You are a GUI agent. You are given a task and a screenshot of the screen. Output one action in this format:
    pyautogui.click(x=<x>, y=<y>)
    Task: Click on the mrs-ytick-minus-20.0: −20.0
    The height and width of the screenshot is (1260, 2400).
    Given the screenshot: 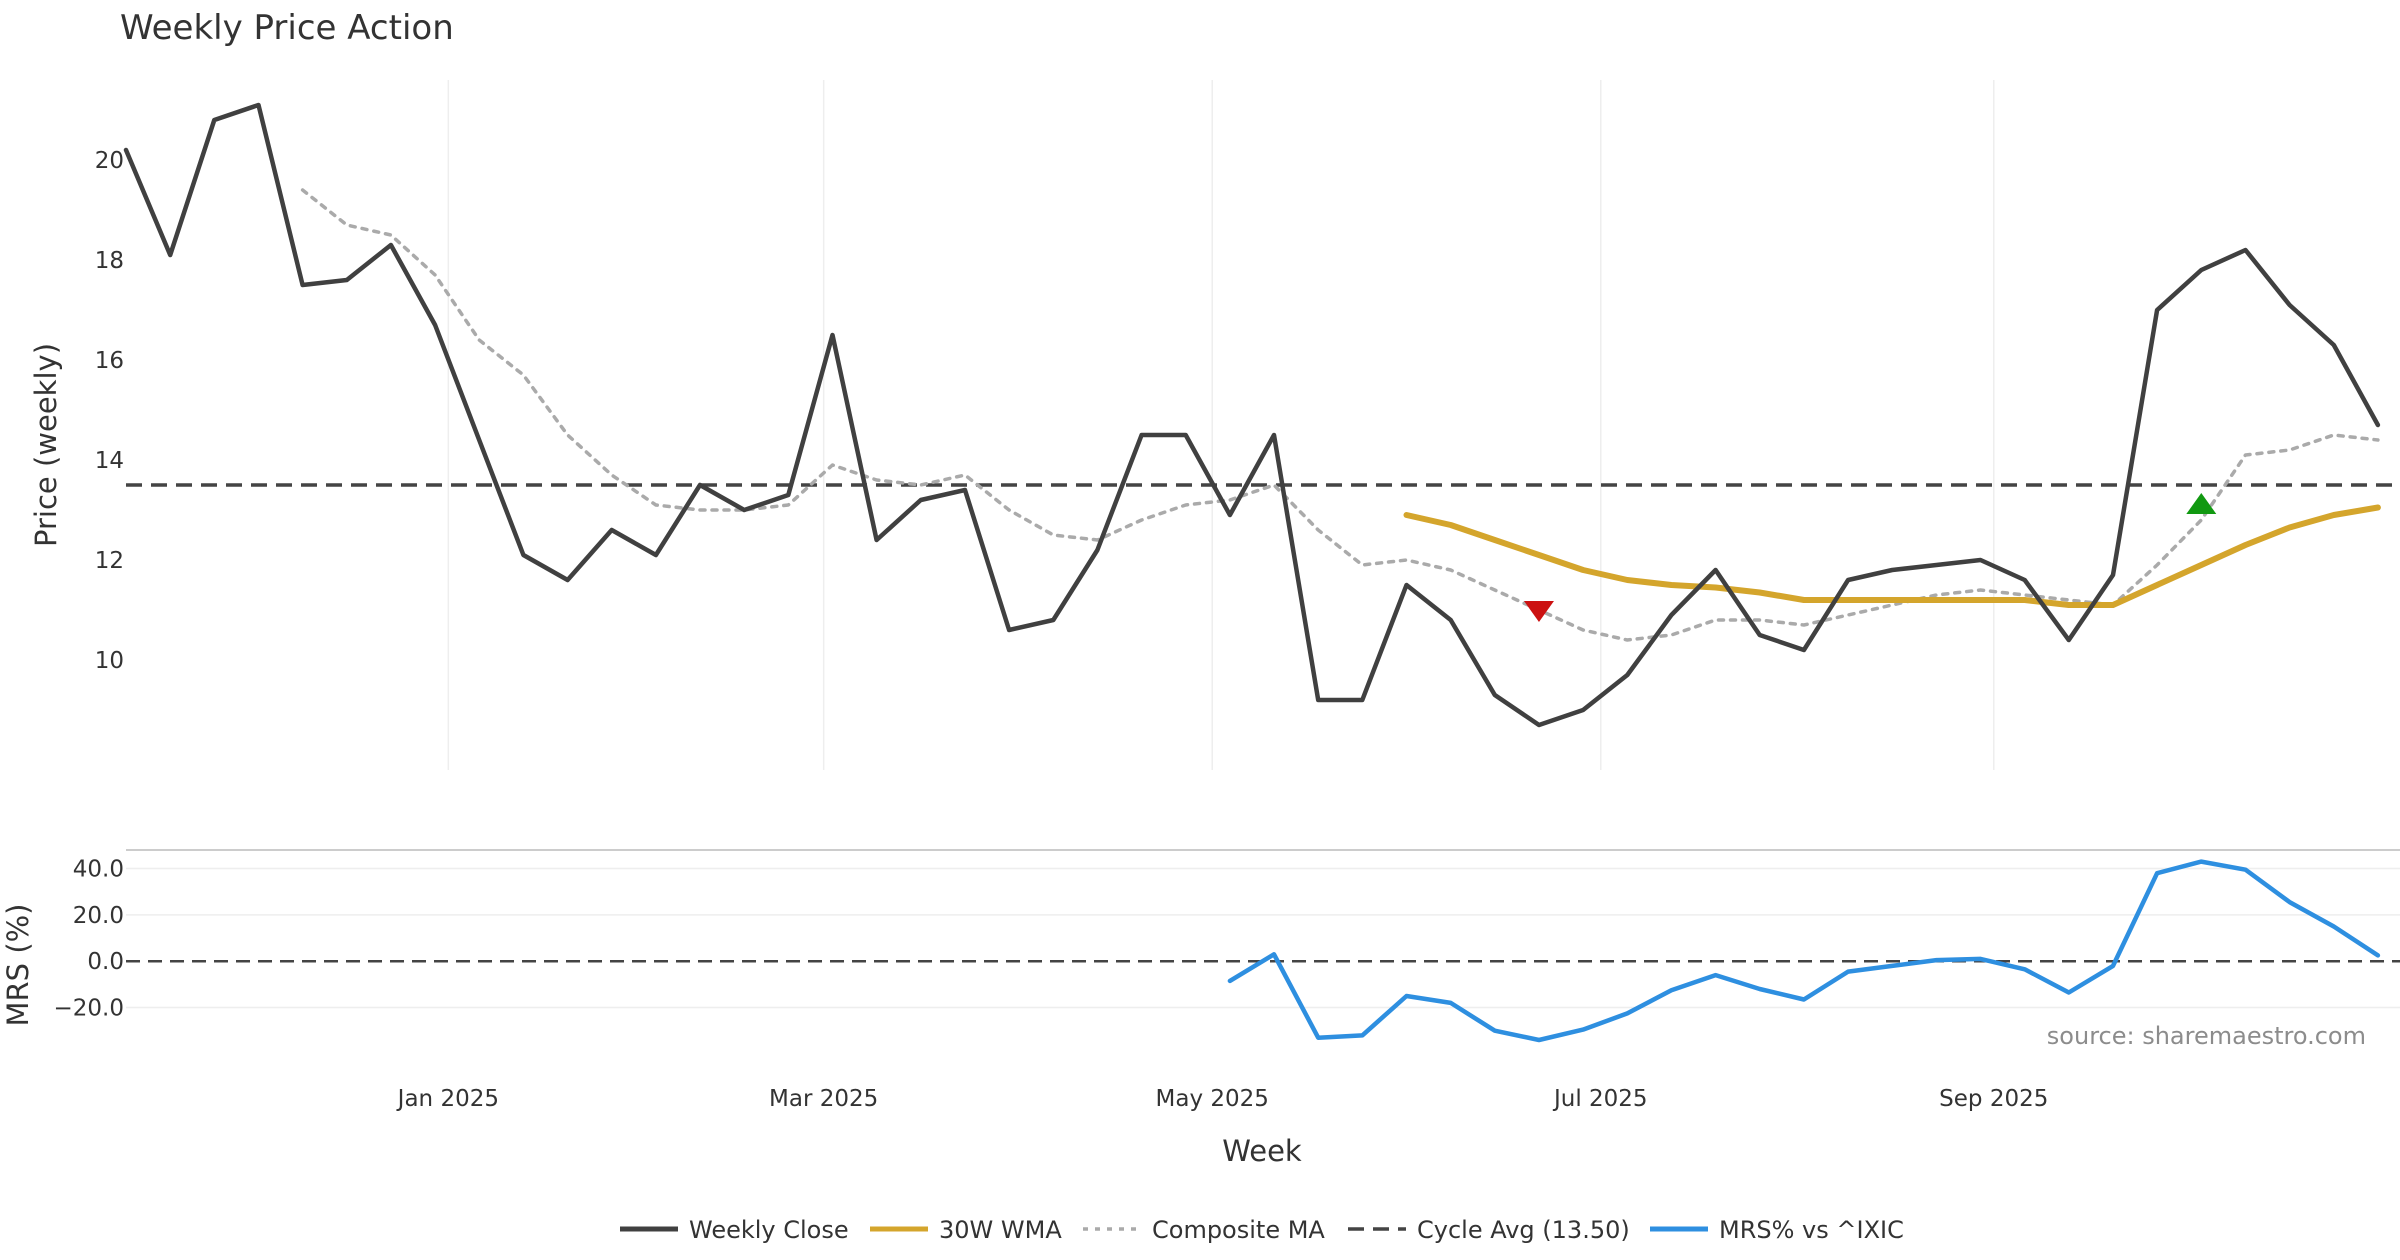 What is the action you would take?
    pyautogui.click(x=89, y=1009)
    